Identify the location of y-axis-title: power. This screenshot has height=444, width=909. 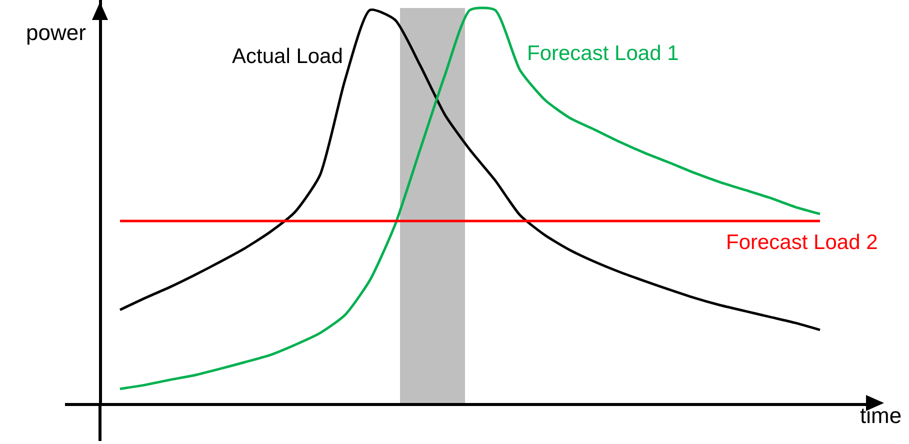
(56, 32).